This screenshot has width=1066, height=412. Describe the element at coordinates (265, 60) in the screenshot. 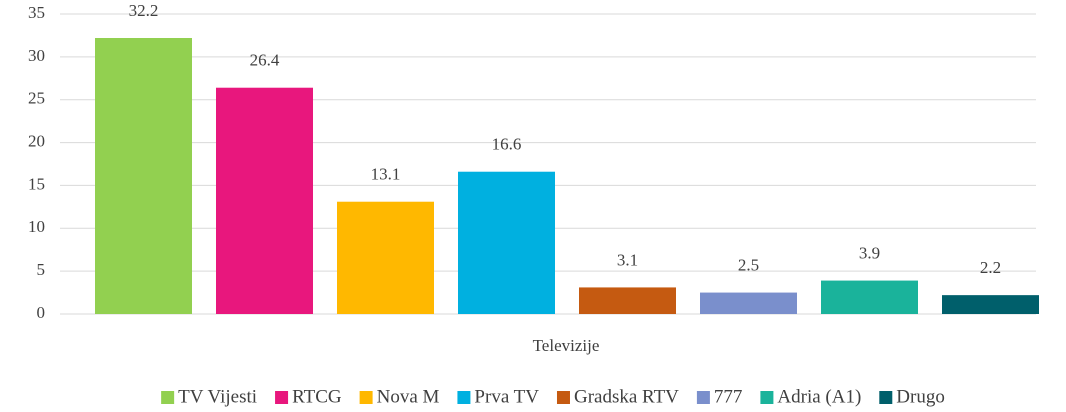

I see `data-label: 26.4` at that location.